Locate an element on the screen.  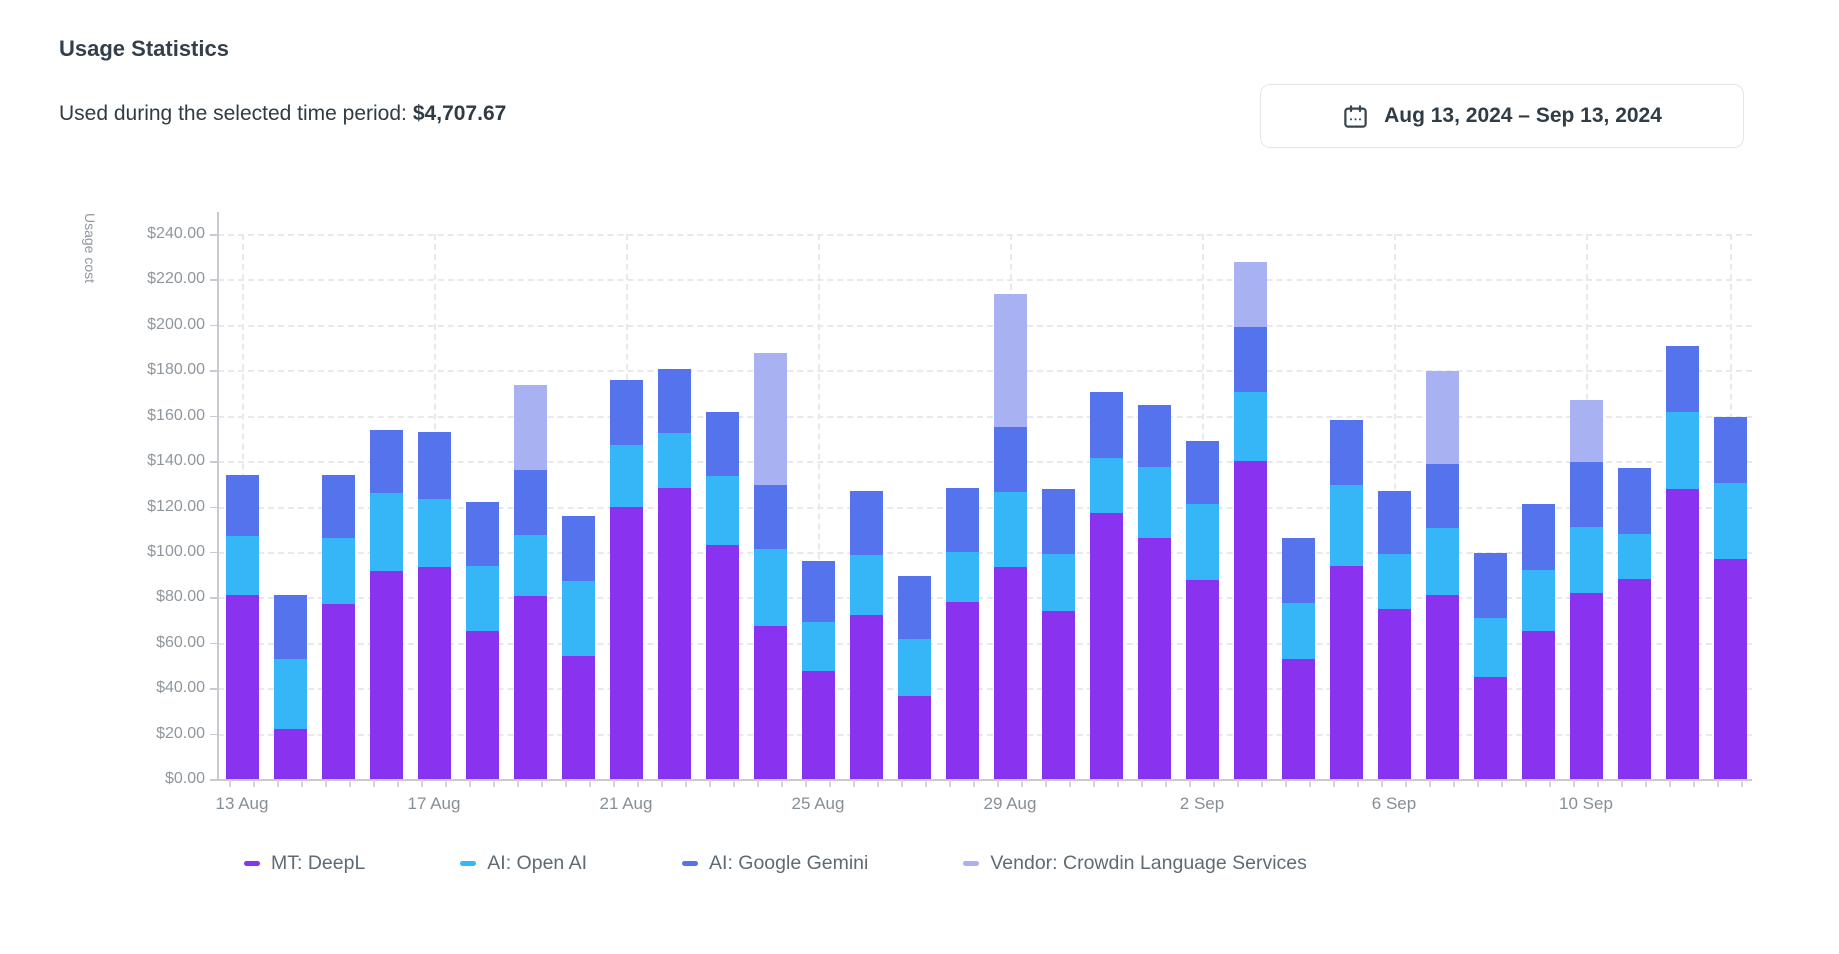
bar-23-aug is located at coordinates (722, 595).